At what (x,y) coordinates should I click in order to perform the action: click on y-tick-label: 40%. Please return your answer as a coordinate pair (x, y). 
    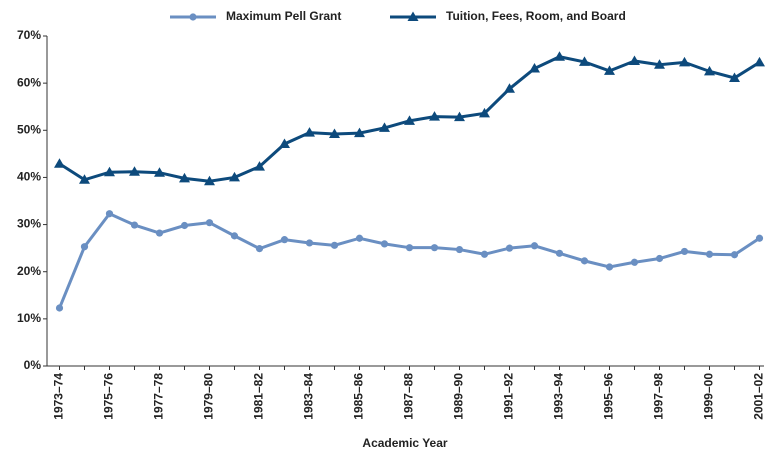
    Looking at the image, I should click on (29, 177).